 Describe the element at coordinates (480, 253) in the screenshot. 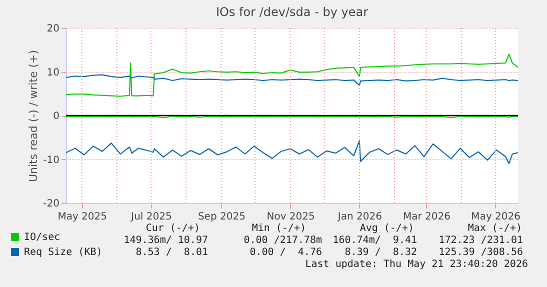

I see `text: 125.39 /308.56` at that location.